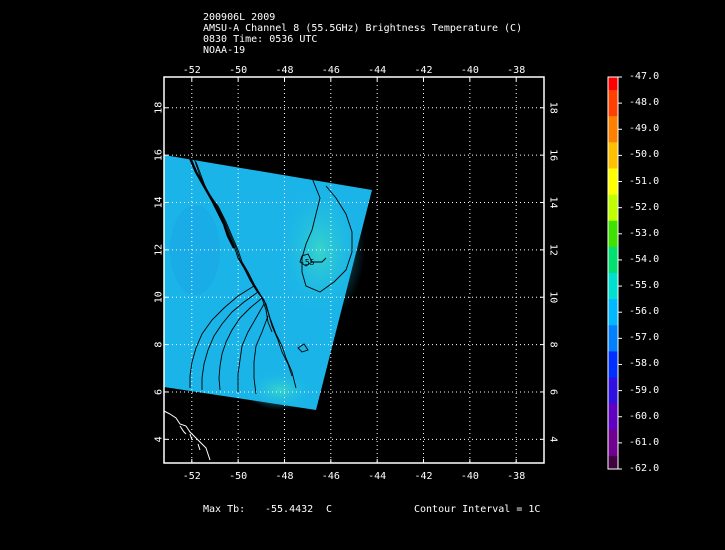  What do you see at coordinates (644, 338) in the screenshot?
I see `colorbar-label: -57.0` at bounding box center [644, 338].